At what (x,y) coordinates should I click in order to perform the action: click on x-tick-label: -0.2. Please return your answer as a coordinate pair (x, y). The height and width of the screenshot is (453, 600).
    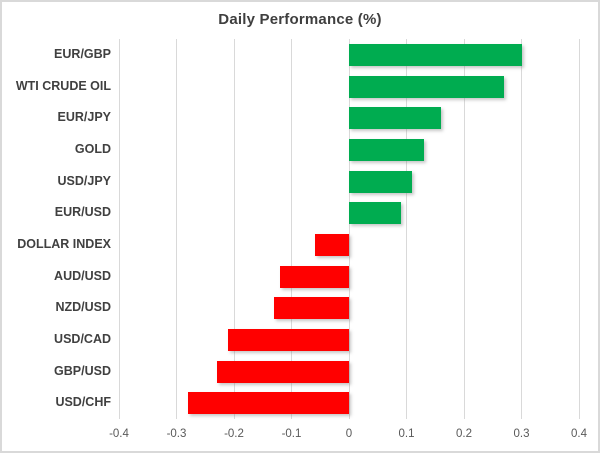
    Looking at the image, I should click on (234, 434).